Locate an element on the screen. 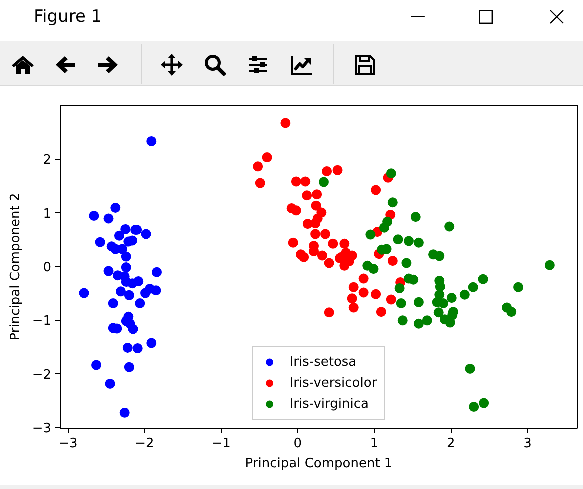 Image resolution: width=583 pixels, height=489 pixels. x-tick-label: −1 is located at coordinates (221, 444).